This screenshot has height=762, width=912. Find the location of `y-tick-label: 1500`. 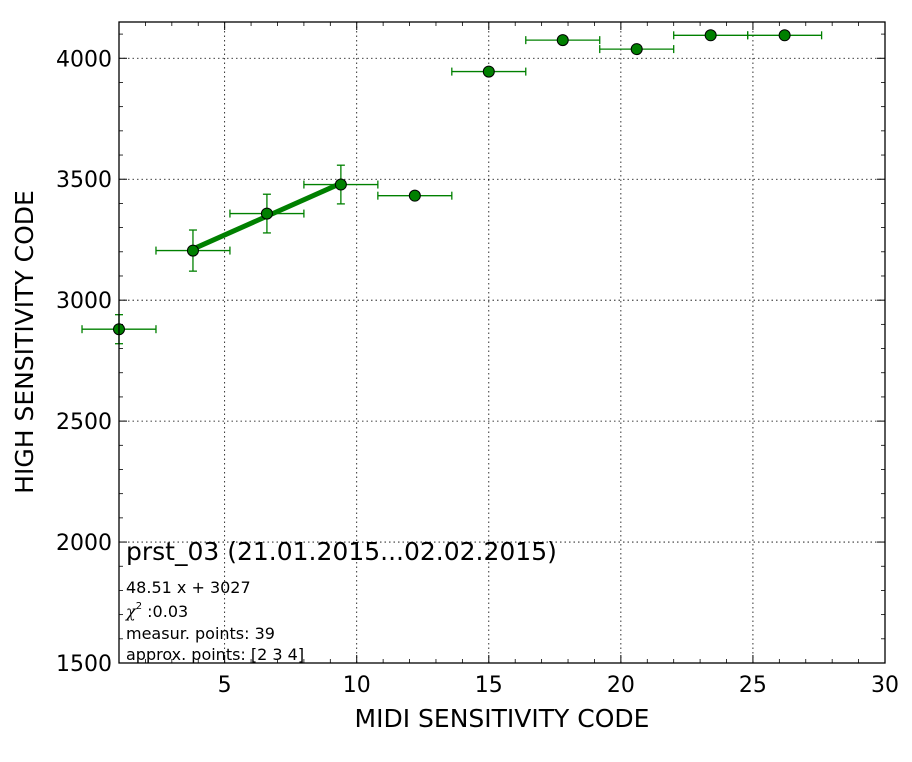

y-tick-label: 1500 is located at coordinates (84, 664).